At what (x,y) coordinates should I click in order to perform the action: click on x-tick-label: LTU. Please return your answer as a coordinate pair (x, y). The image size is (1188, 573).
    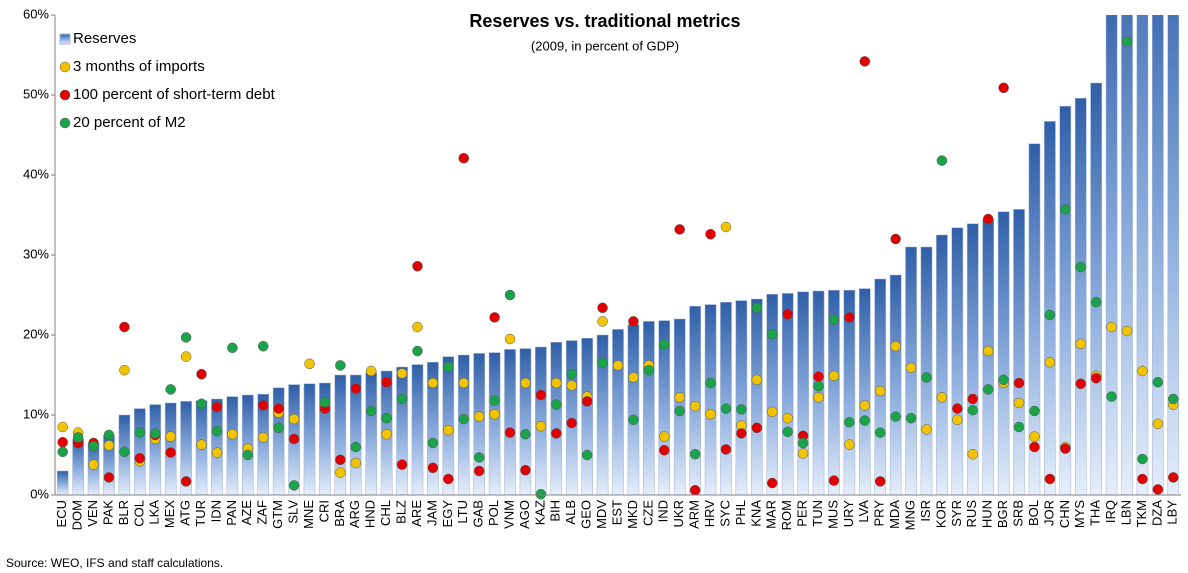
    Looking at the image, I should click on (462, 512).